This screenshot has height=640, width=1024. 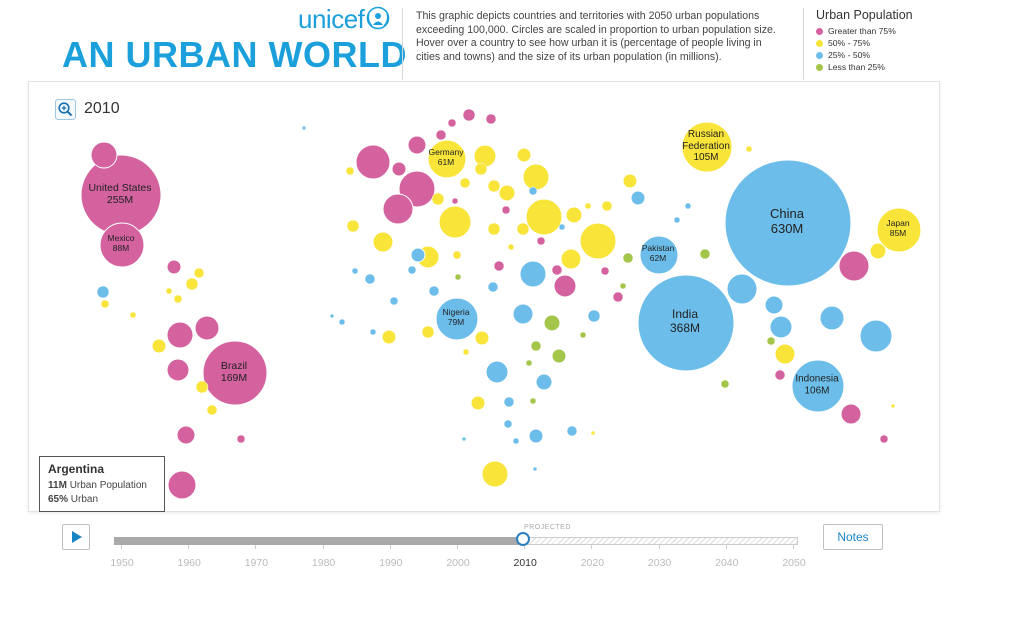 What do you see at coordinates (525, 563) in the screenshot?
I see `timeline-year-label: 2010` at bounding box center [525, 563].